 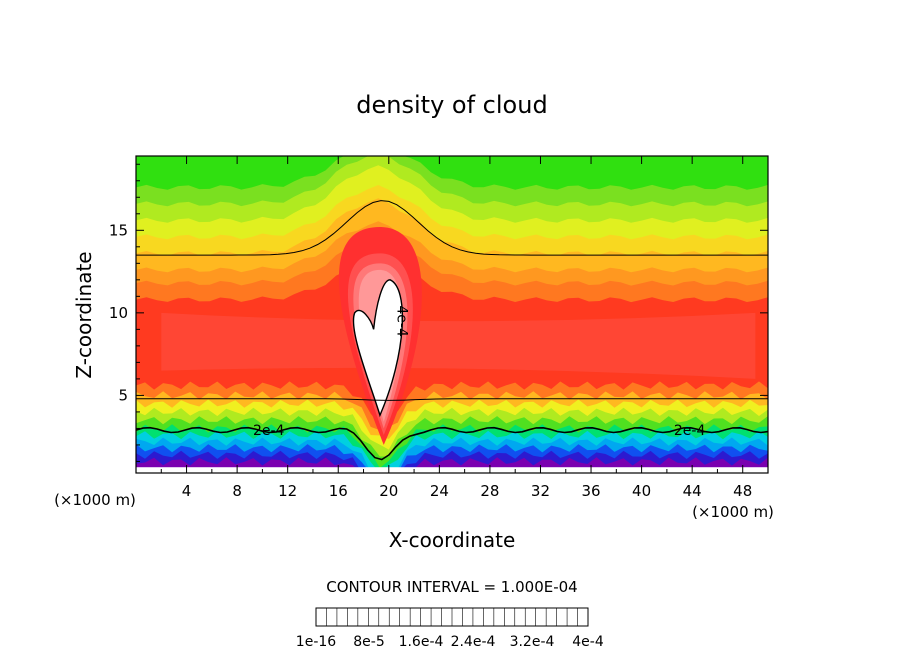 I want to click on colorbar-tick-label: 1.6e-4, so click(x=421, y=642).